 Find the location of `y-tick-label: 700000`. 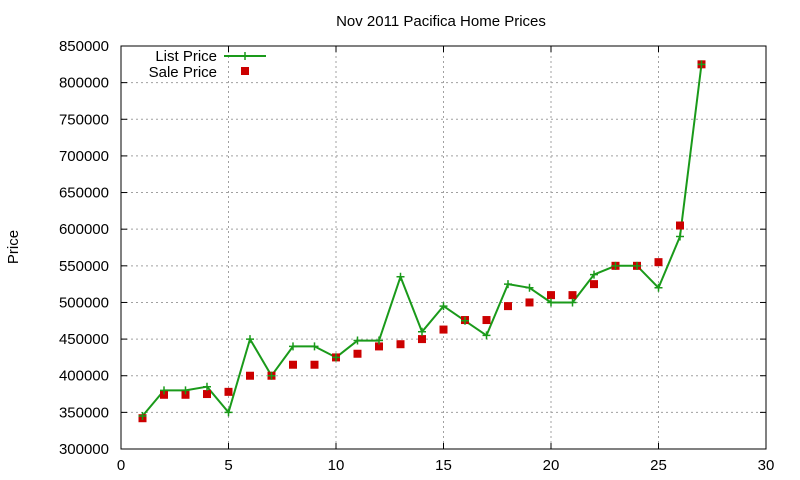

y-tick-label: 700000 is located at coordinates (84, 156).